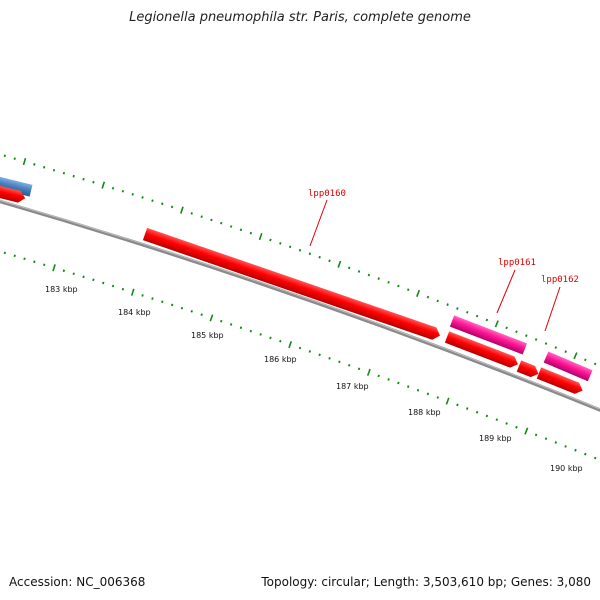 The width and height of the screenshot is (600, 600). Describe the element at coordinates (560, 280) in the screenshot. I see `gene-label-lpp0162: lpp0162` at that location.